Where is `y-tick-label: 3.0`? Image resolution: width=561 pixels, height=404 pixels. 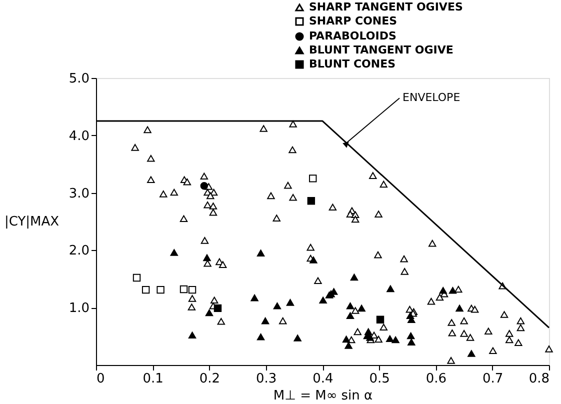
y-tick-label: 3.0 is located at coordinates (79, 194).